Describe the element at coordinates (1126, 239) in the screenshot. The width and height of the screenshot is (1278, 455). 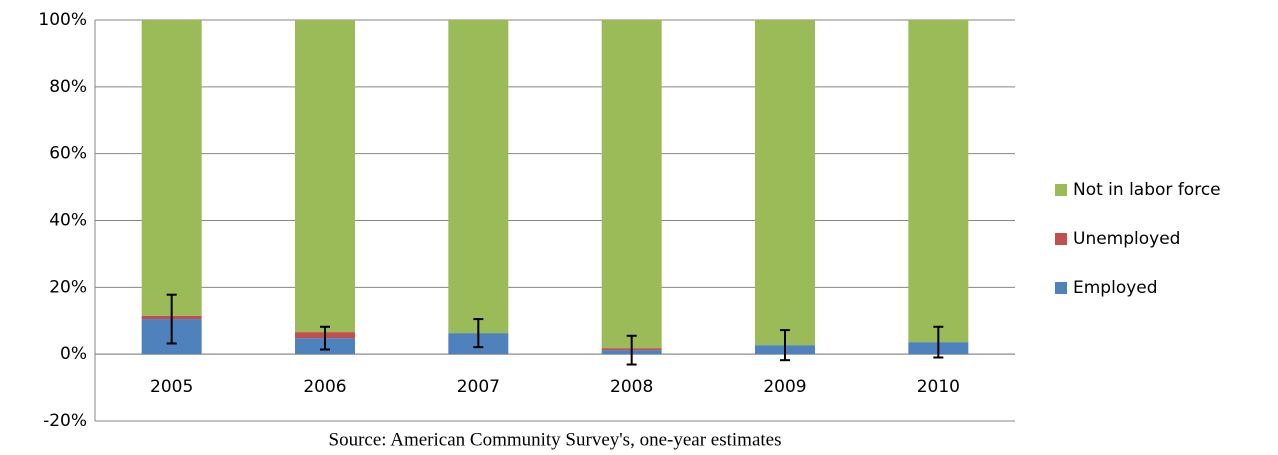
I see `legend-label: Unemployed` at that location.